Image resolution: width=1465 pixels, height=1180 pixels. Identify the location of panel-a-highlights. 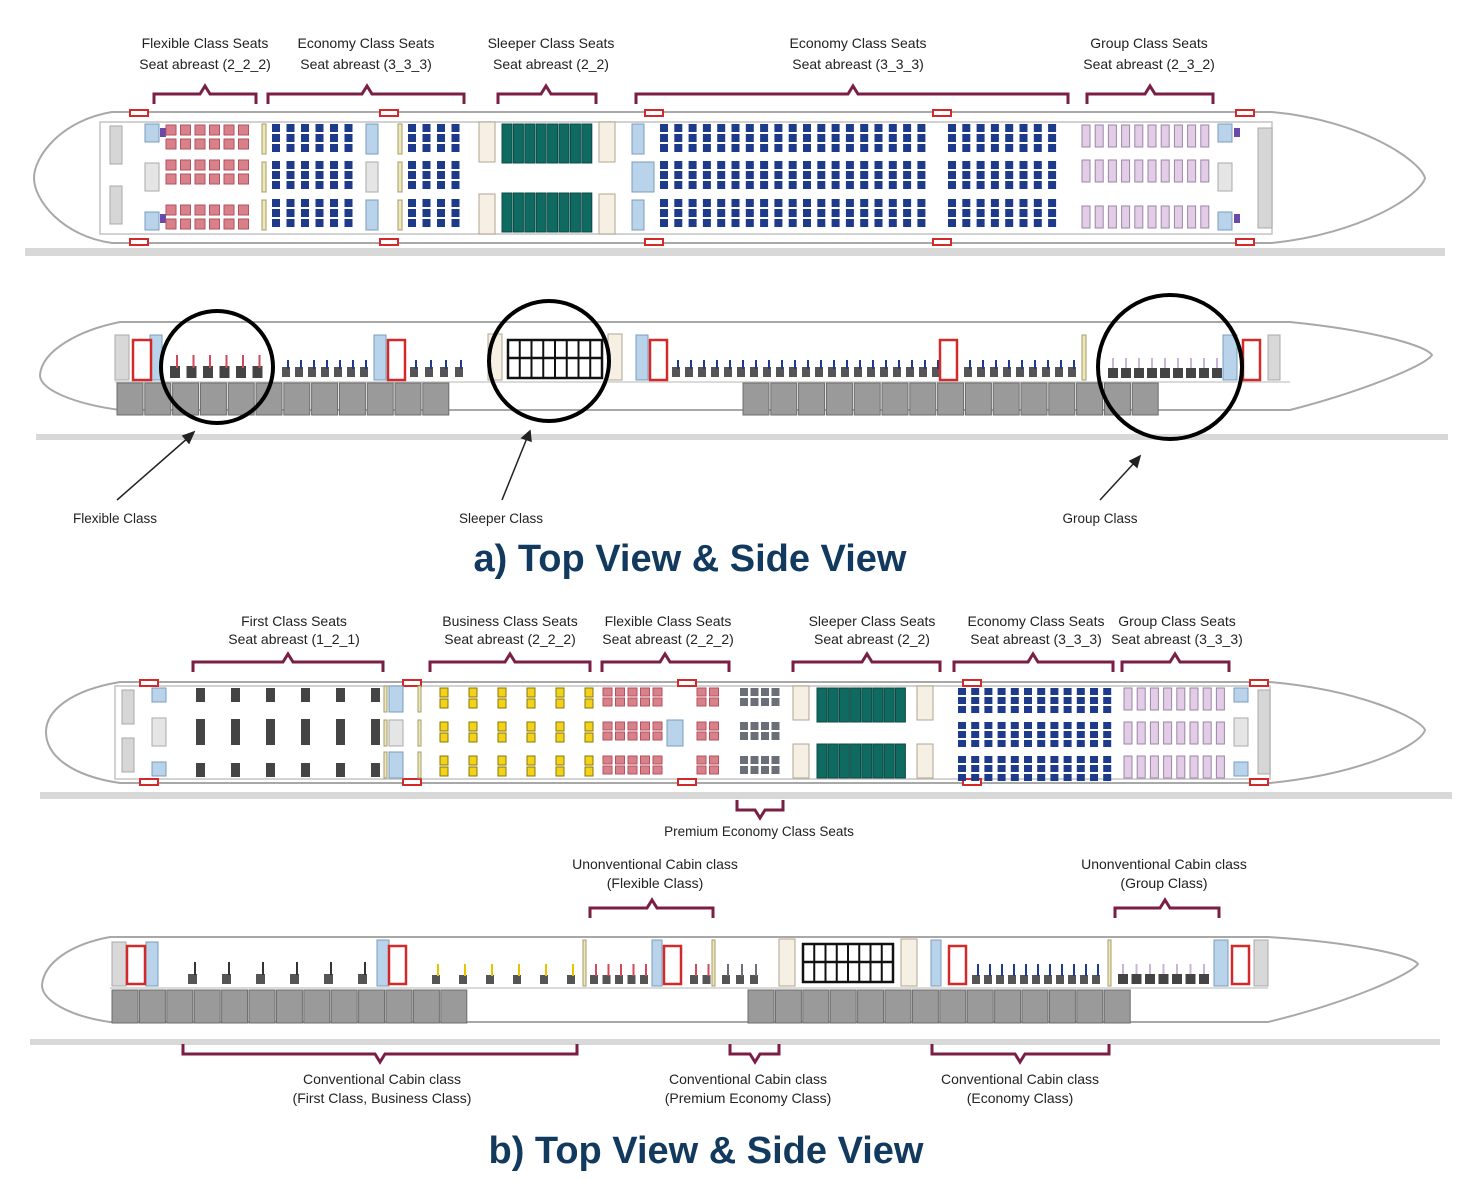
(701, 367).